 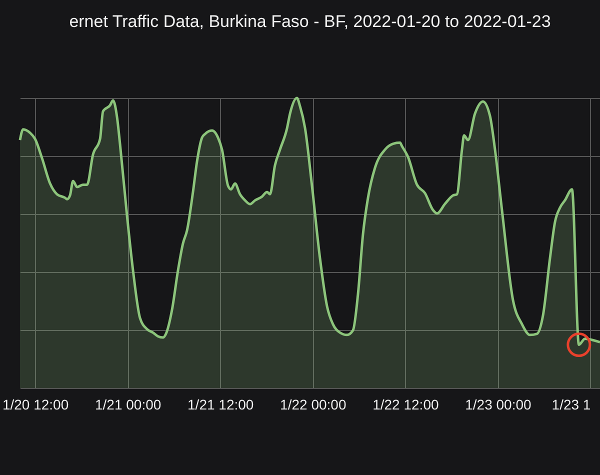 I want to click on x-tick-label: 1/23 00:00, so click(x=498, y=404).